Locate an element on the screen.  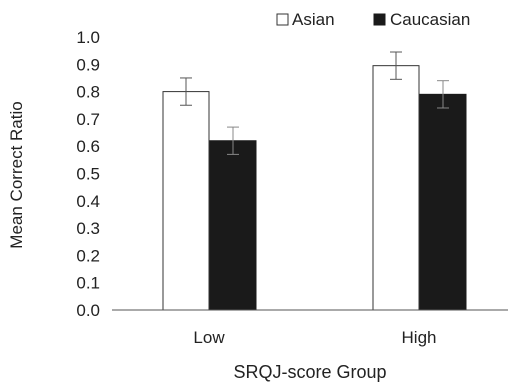
bar-caucasian-high is located at coordinates (443, 202).